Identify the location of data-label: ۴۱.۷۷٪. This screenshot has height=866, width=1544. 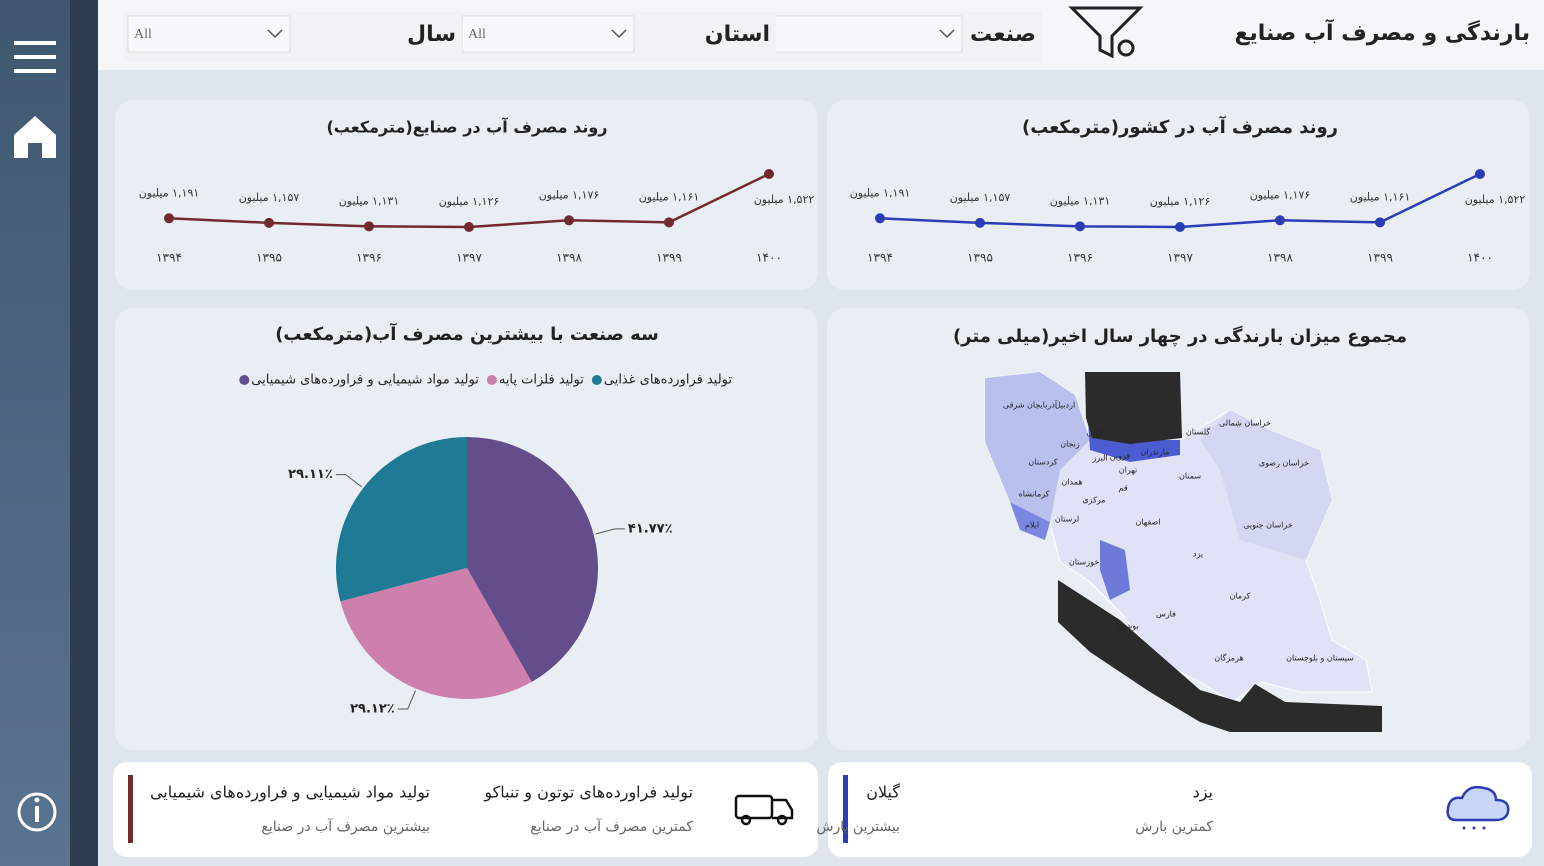
(650, 528).